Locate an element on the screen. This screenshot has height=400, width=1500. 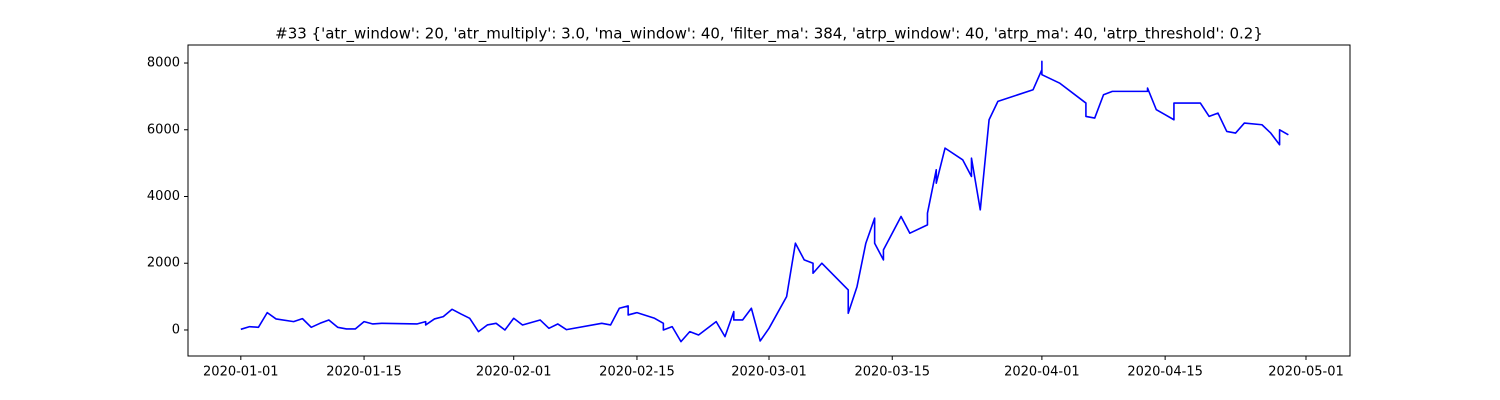
x-tick-label: 2020-05-01 is located at coordinates (1306, 372).